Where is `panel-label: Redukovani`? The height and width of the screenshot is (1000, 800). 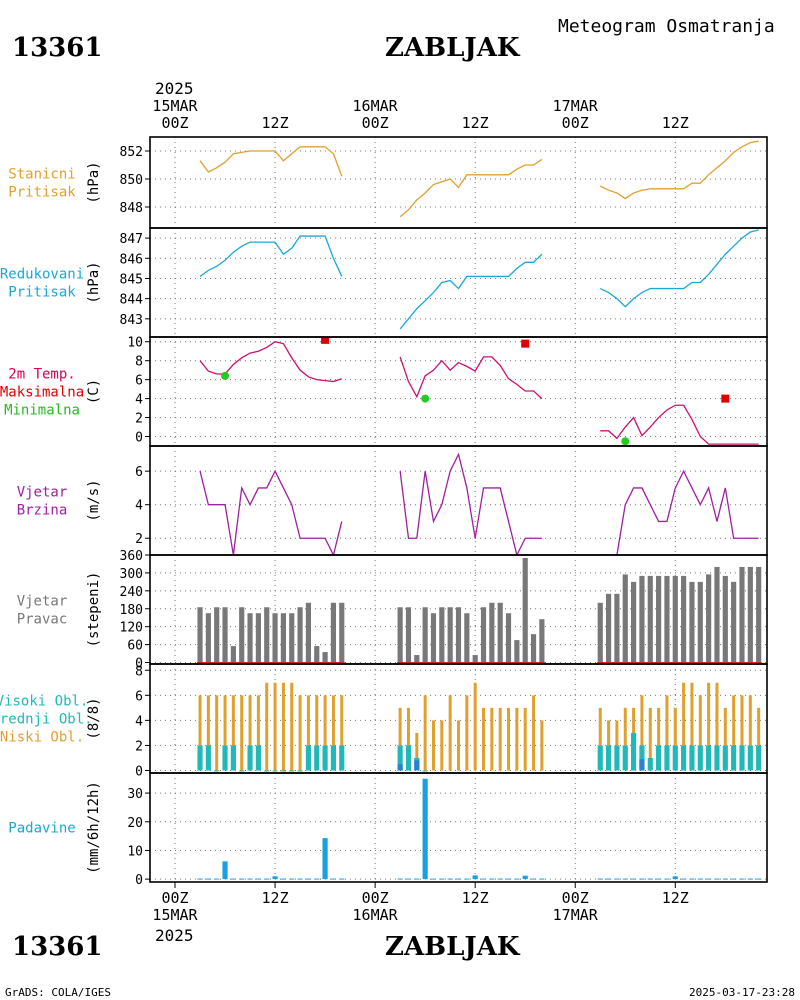 panel-label: Redukovani is located at coordinates (42, 275).